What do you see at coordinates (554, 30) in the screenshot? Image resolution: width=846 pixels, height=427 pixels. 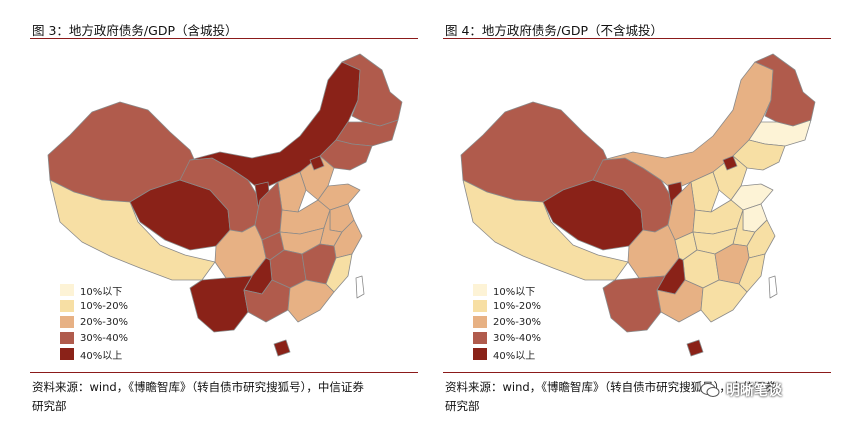 I see `figure-title: 图 4：地方政府债务/GDP（不含城投）` at bounding box center [554, 30].